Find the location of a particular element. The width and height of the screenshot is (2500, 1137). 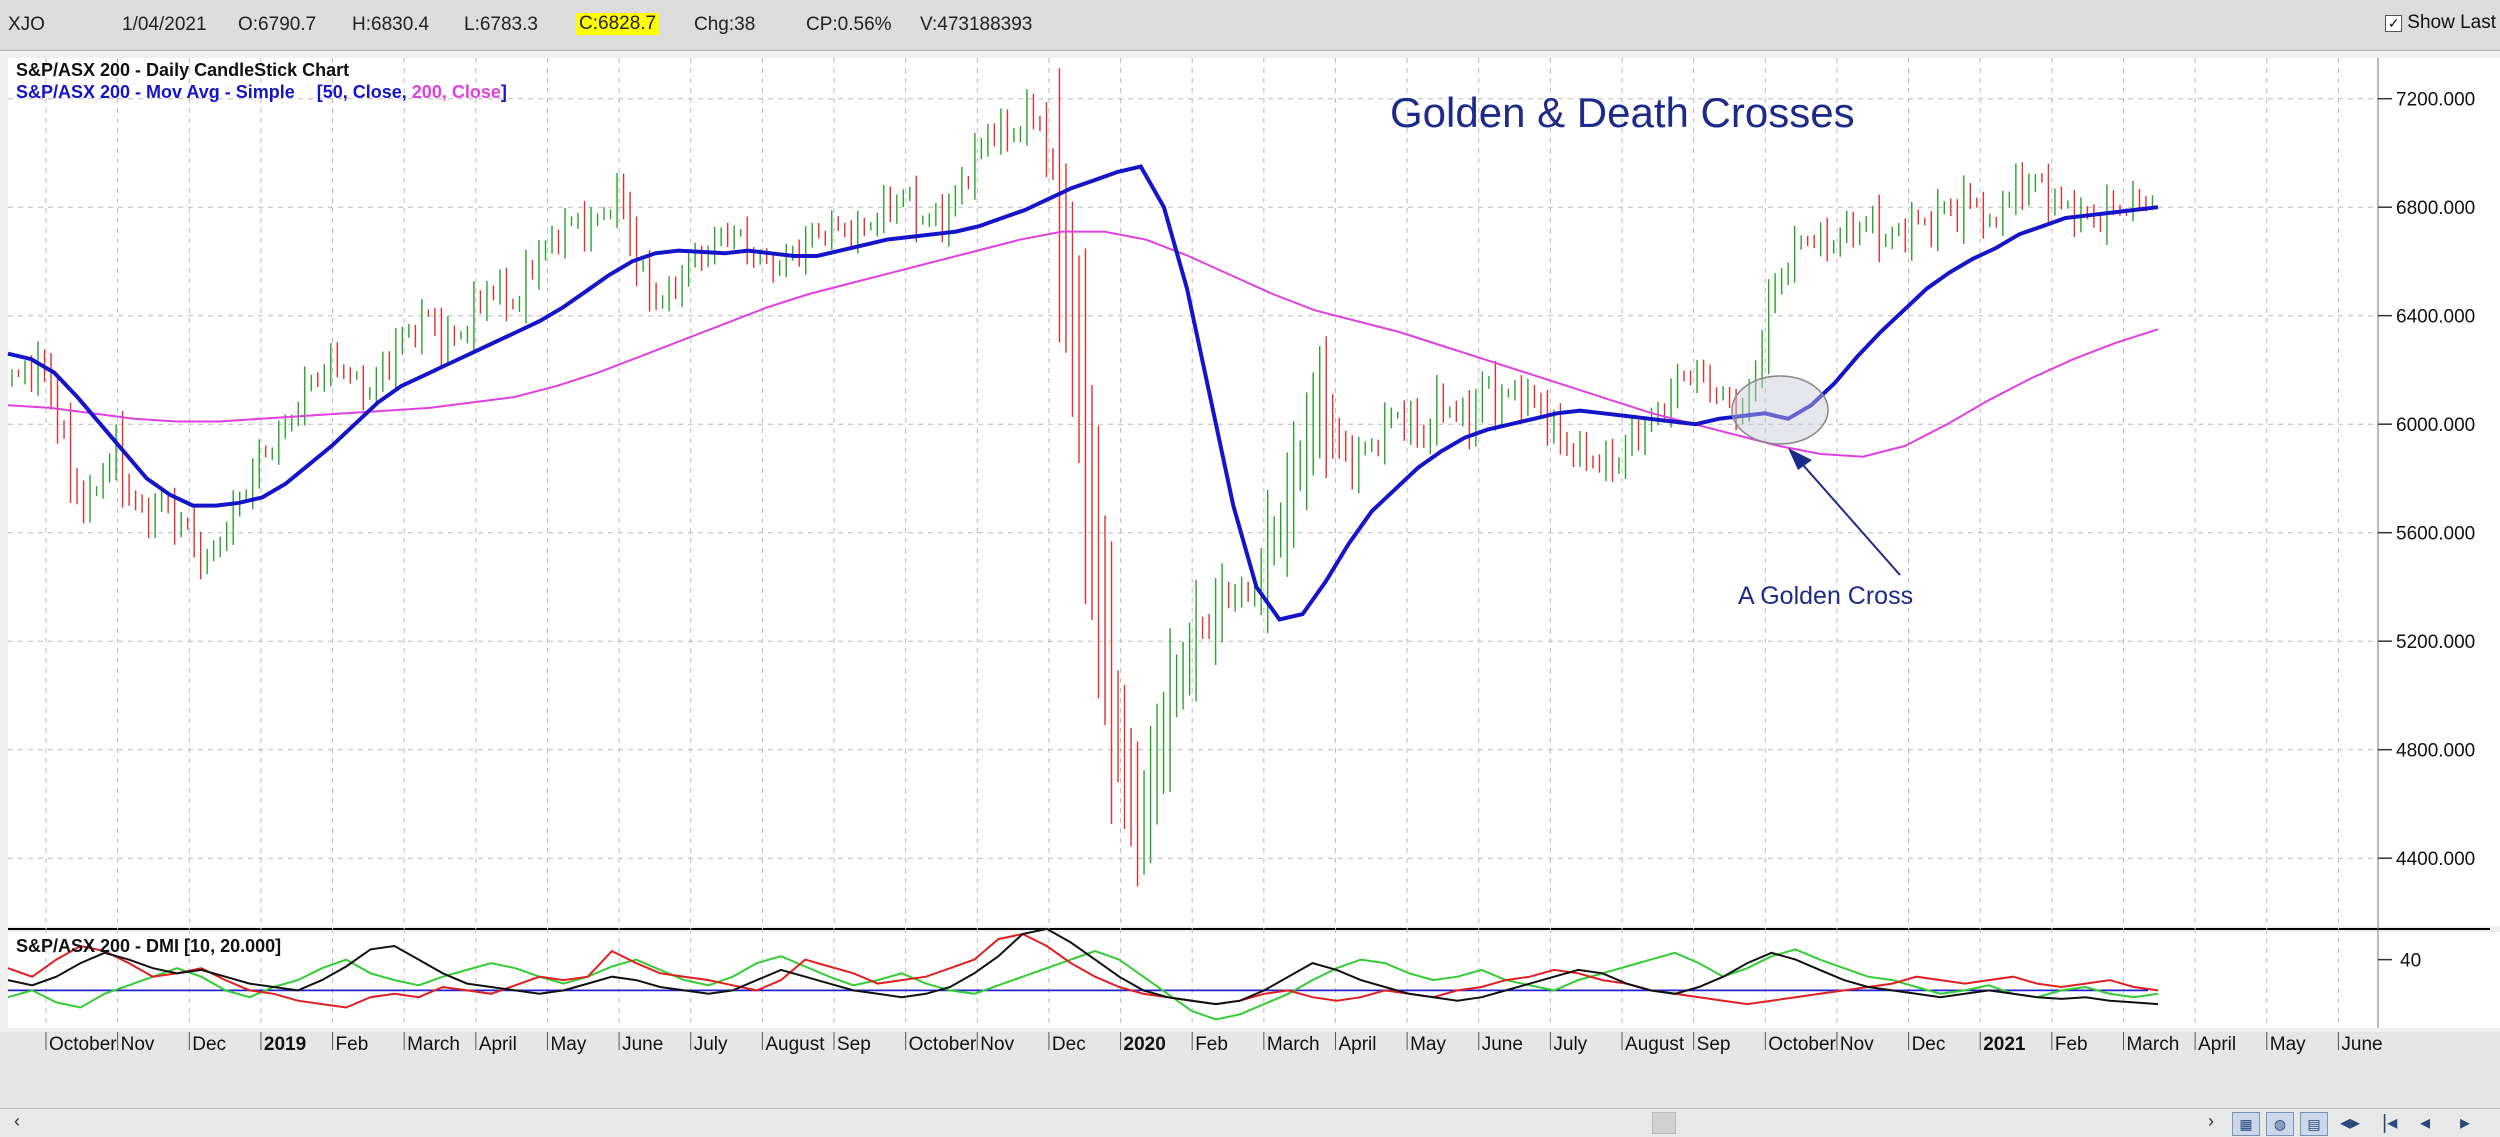

x-label-7: May is located at coordinates (568, 1044).